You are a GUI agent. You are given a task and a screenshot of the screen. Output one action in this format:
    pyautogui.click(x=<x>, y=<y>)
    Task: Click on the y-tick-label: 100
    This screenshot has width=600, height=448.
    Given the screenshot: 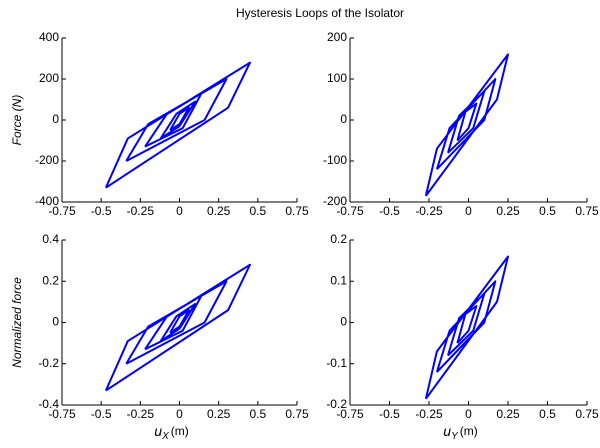 What is the action you would take?
    pyautogui.click(x=337, y=78)
    